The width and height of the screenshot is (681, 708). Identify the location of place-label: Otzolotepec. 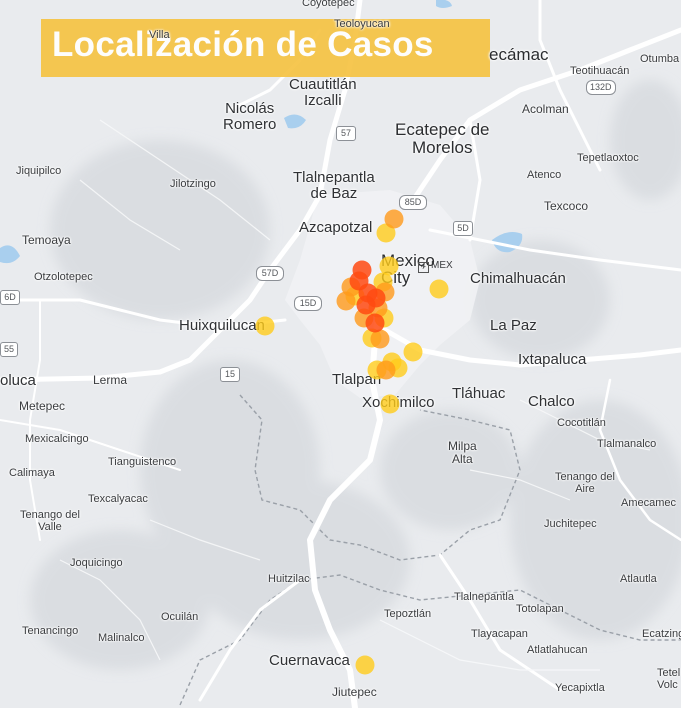
(63, 277).